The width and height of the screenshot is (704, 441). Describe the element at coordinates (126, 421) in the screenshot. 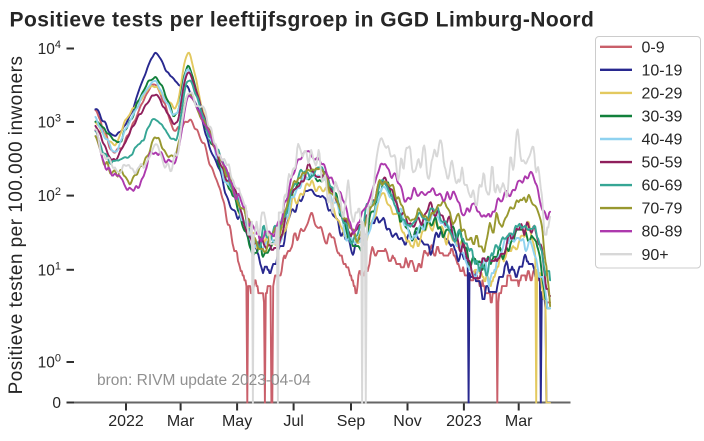

I see `svg-text: 2022` at that location.